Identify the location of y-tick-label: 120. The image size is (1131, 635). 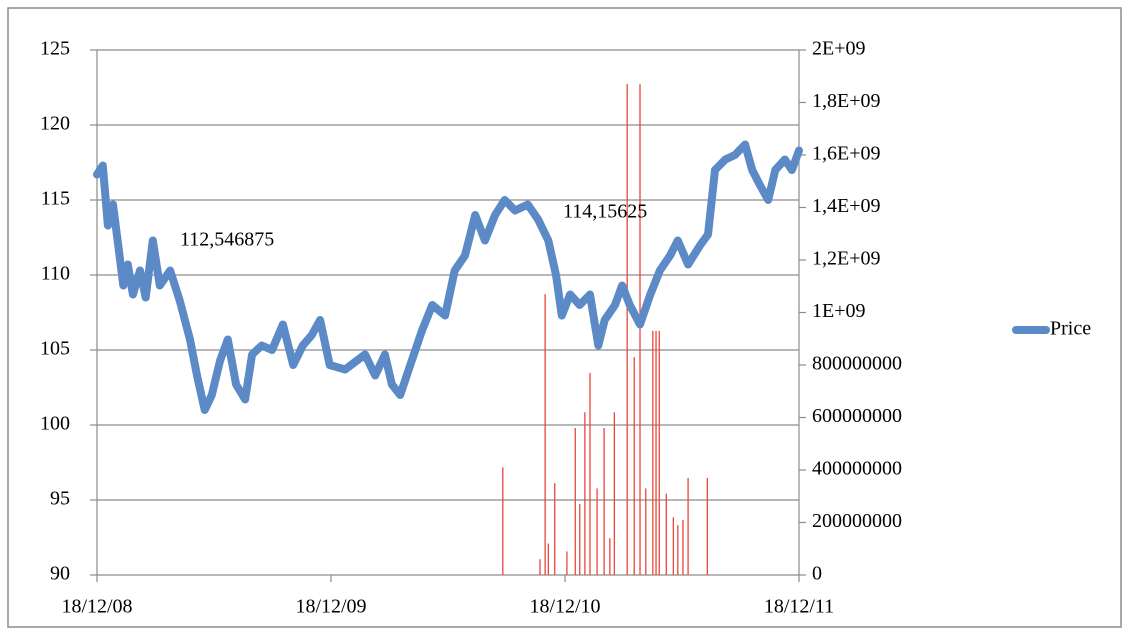
(55, 124).